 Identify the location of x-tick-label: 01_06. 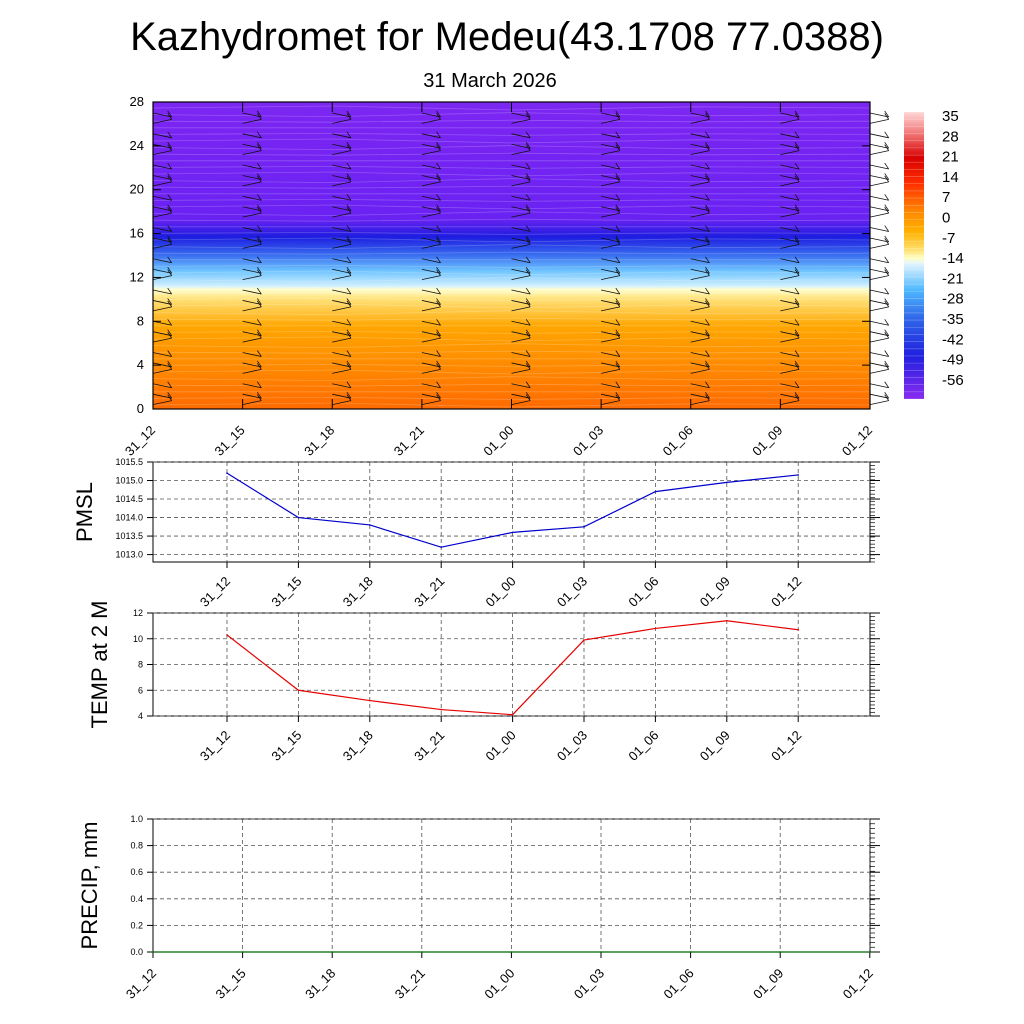
(679, 984).